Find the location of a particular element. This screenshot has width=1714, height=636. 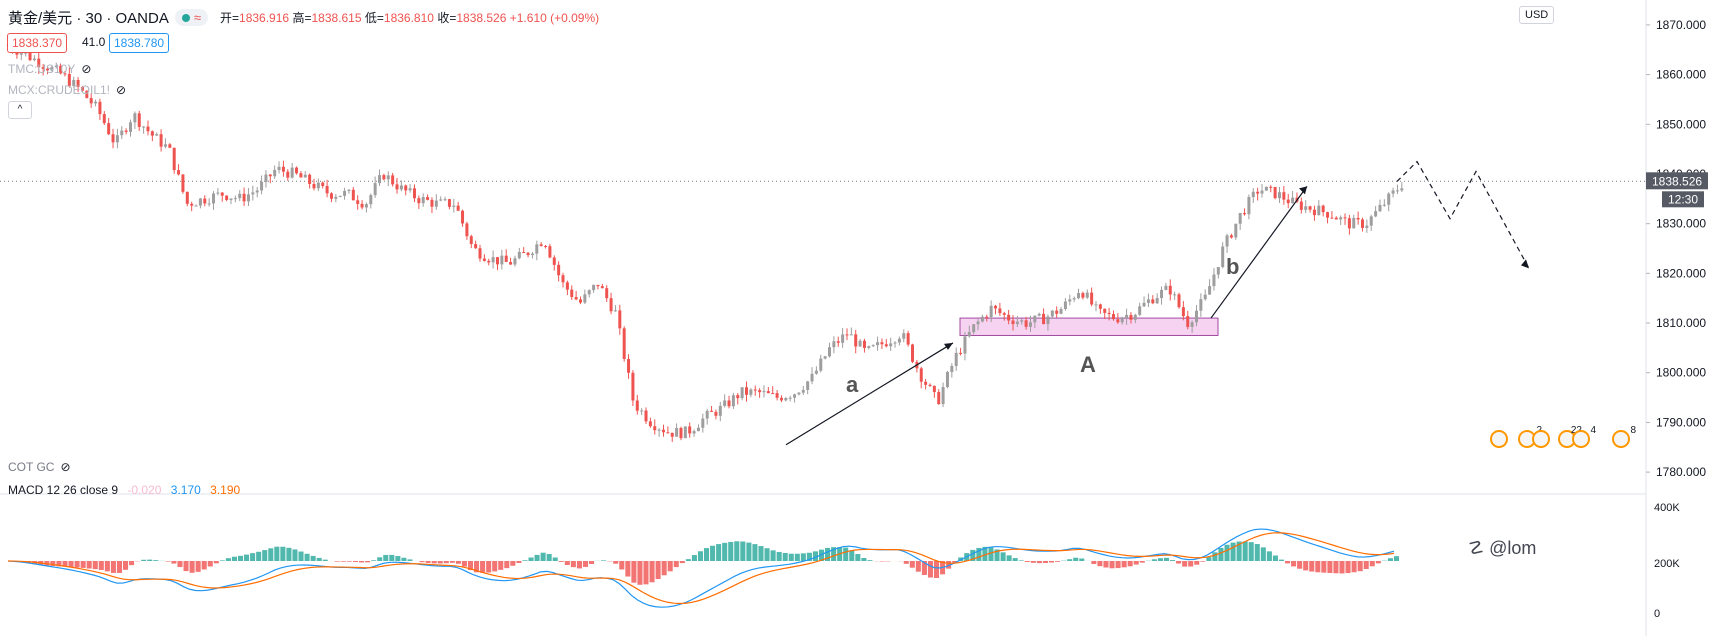

us-flag-event-icon: 8 is located at coordinates (1624, 436).